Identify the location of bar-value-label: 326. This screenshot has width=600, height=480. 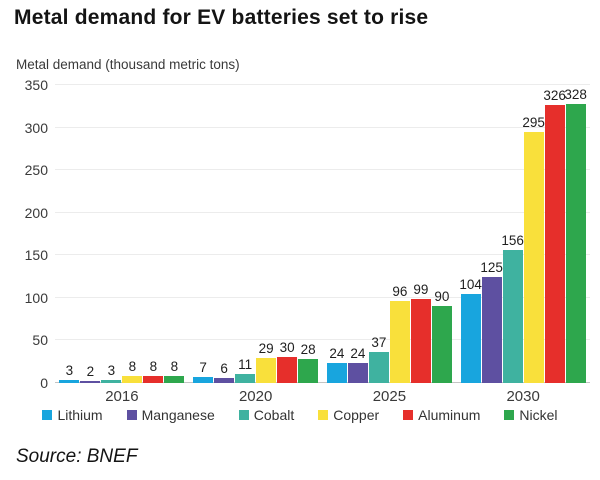
(554, 96).